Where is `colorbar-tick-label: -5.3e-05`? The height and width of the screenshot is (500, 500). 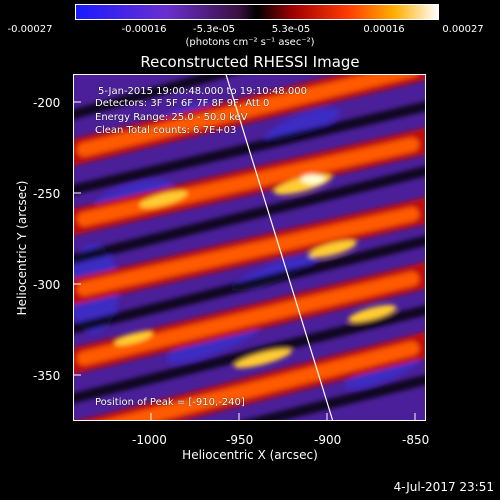 colorbar-tick-label: -5.3e-05 is located at coordinates (214, 29).